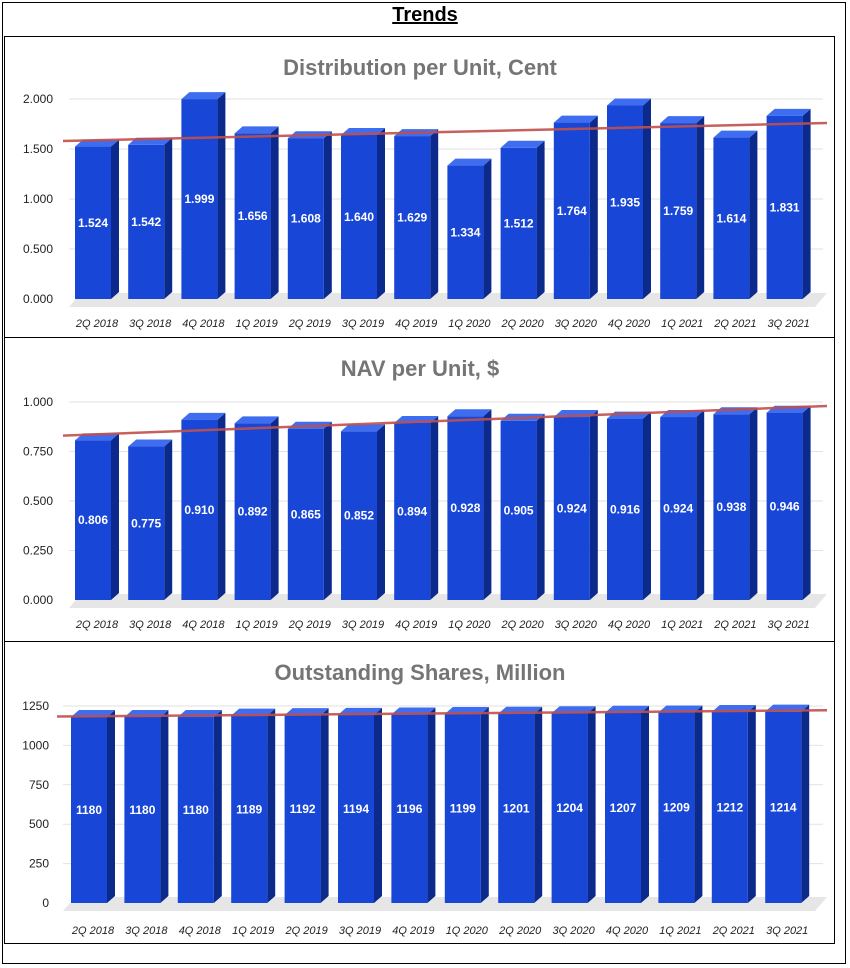  What do you see at coordinates (420, 672) in the screenshot?
I see `chart-title: Outstanding Shares, Million` at bounding box center [420, 672].